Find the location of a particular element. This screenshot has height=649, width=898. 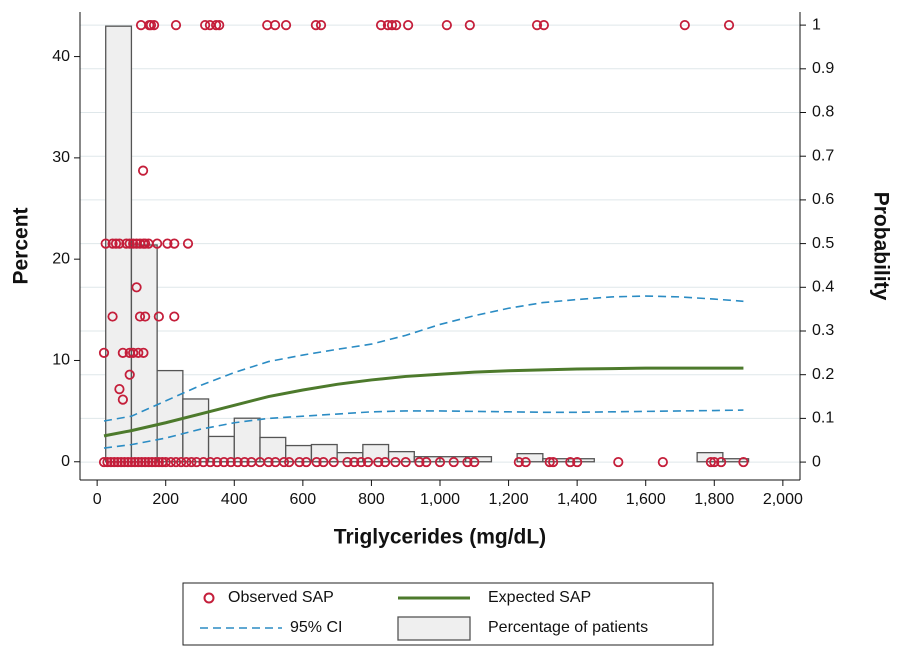

y2-tick-label: 0.5 is located at coordinates (823, 243).